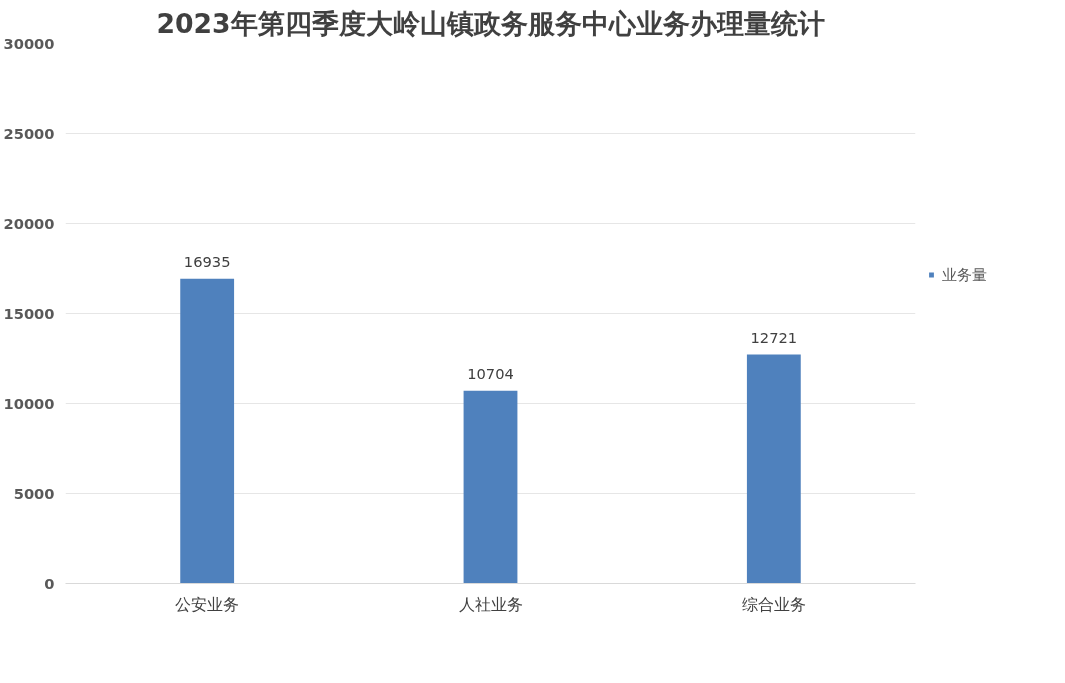 Image resolution: width=1065 pixels, height=683 pixels. What do you see at coordinates (29, 223) in the screenshot?
I see `y-tick-label: 20000` at bounding box center [29, 223].